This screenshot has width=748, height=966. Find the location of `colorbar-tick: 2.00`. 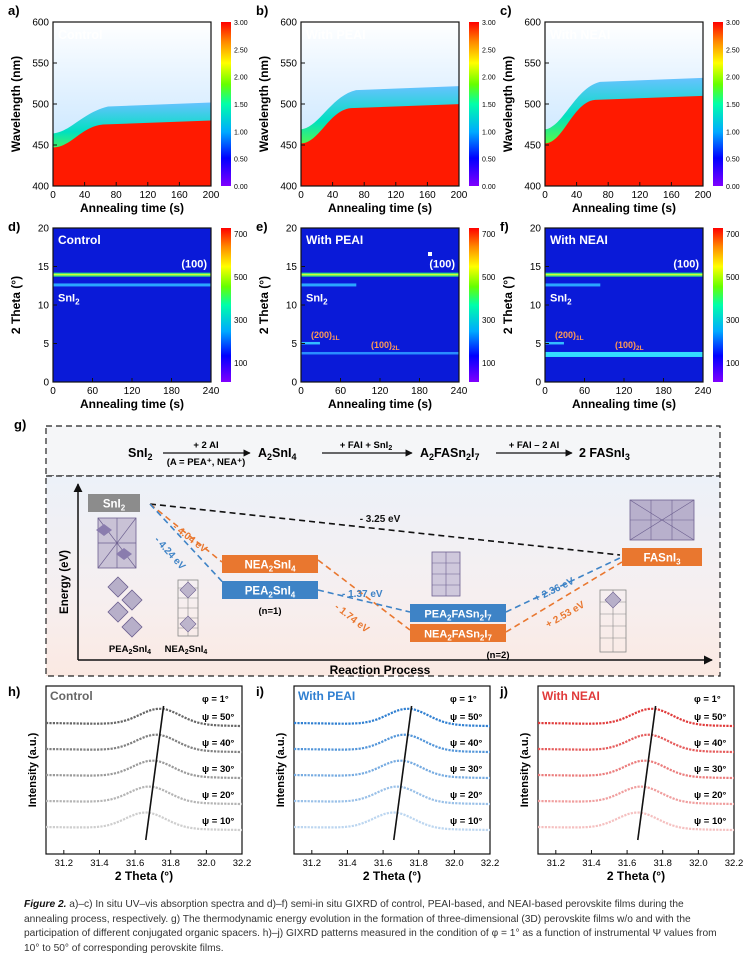

colorbar-tick: 2.00 is located at coordinates (733, 78).